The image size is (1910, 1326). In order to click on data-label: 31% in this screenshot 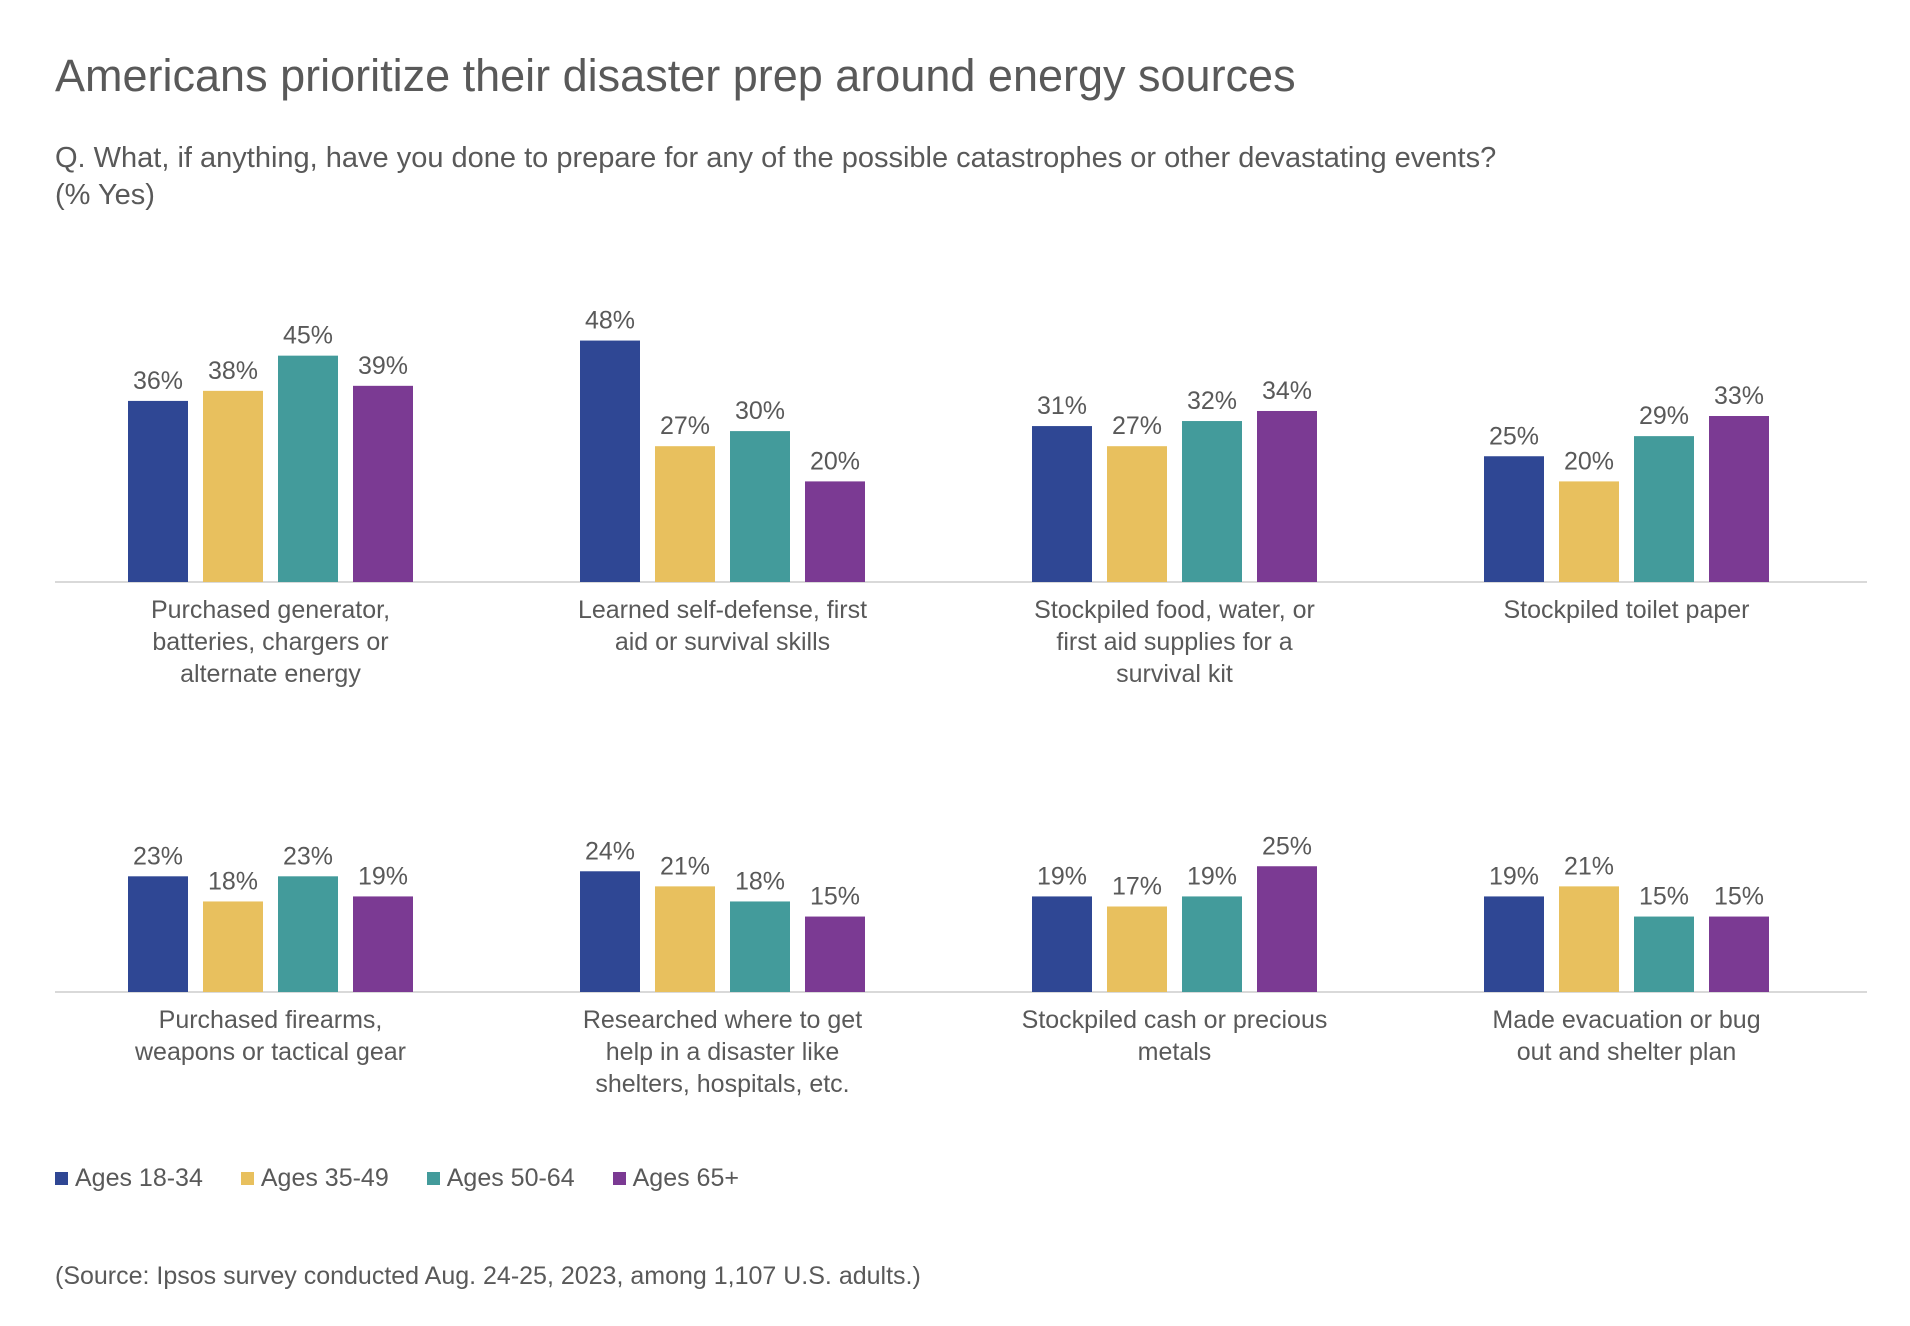, I will do `click(1062, 406)`.